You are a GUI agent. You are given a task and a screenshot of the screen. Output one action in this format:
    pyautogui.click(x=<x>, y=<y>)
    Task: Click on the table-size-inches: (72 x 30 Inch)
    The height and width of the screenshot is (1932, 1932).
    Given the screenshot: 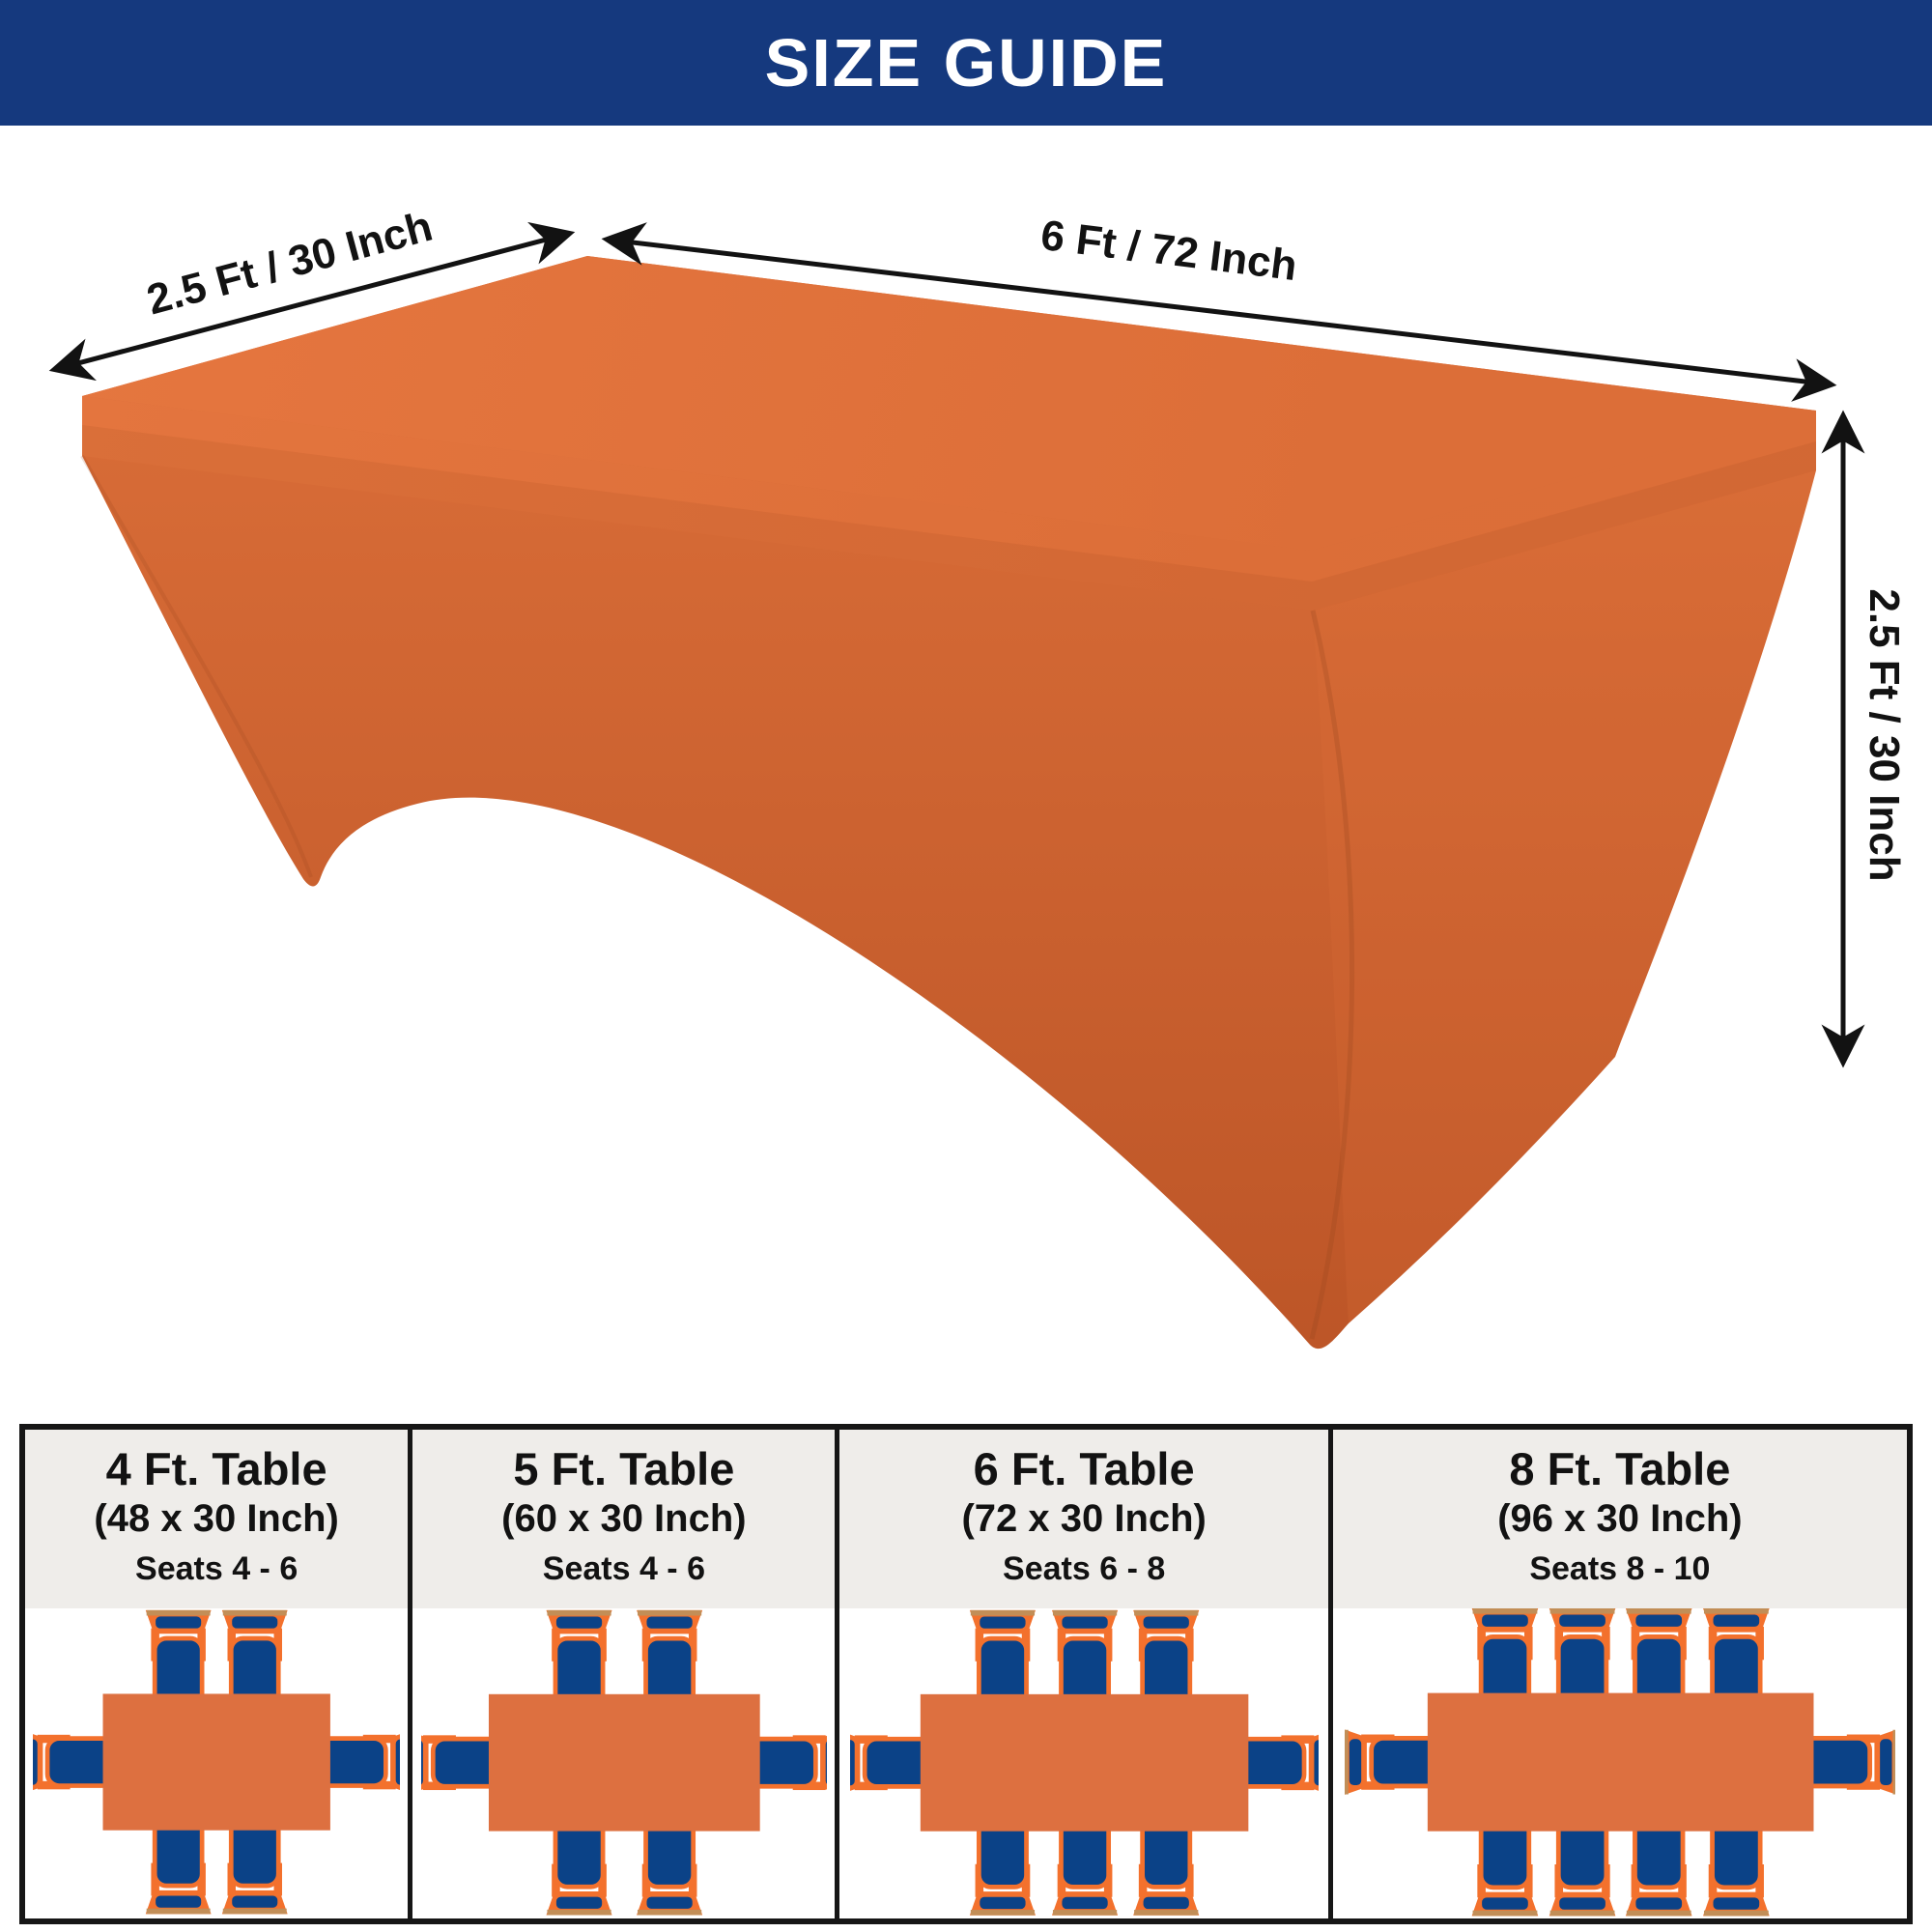 What is the action you would take?
    pyautogui.click(x=1084, y=1519)
    